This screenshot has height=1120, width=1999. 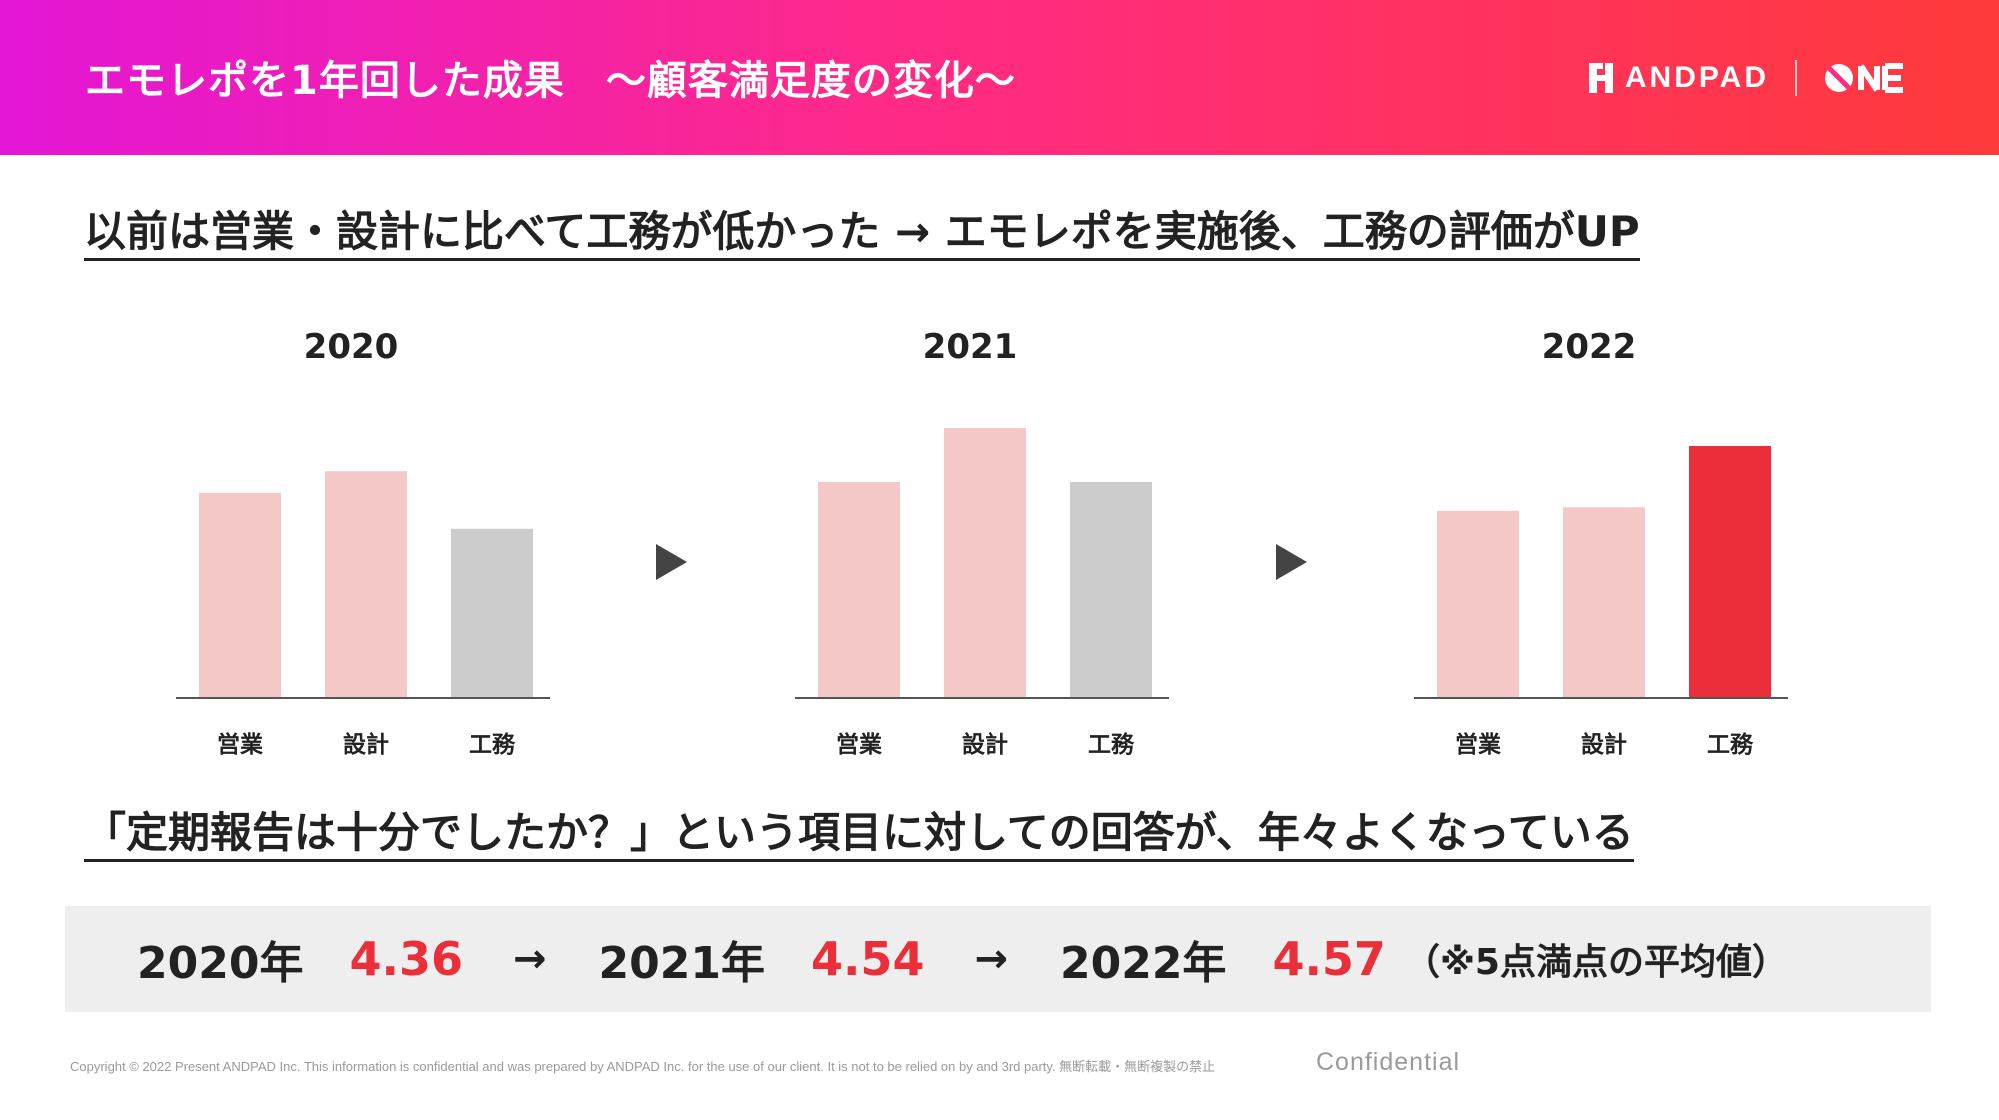 I want to click on brand-name: ANDPAD, so click(x=1696, y=77).